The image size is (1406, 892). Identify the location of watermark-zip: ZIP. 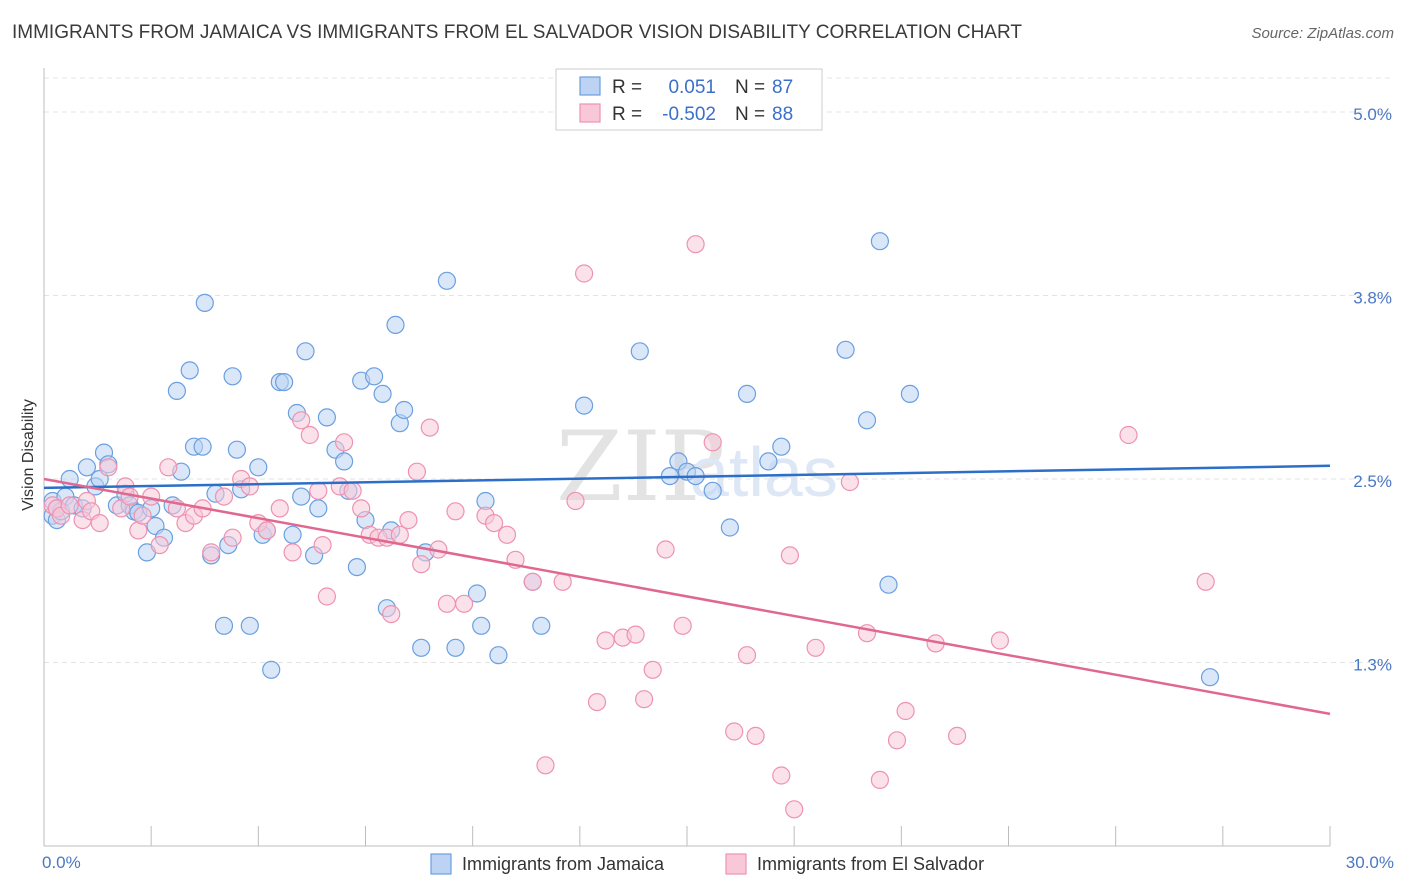
(640, 467).